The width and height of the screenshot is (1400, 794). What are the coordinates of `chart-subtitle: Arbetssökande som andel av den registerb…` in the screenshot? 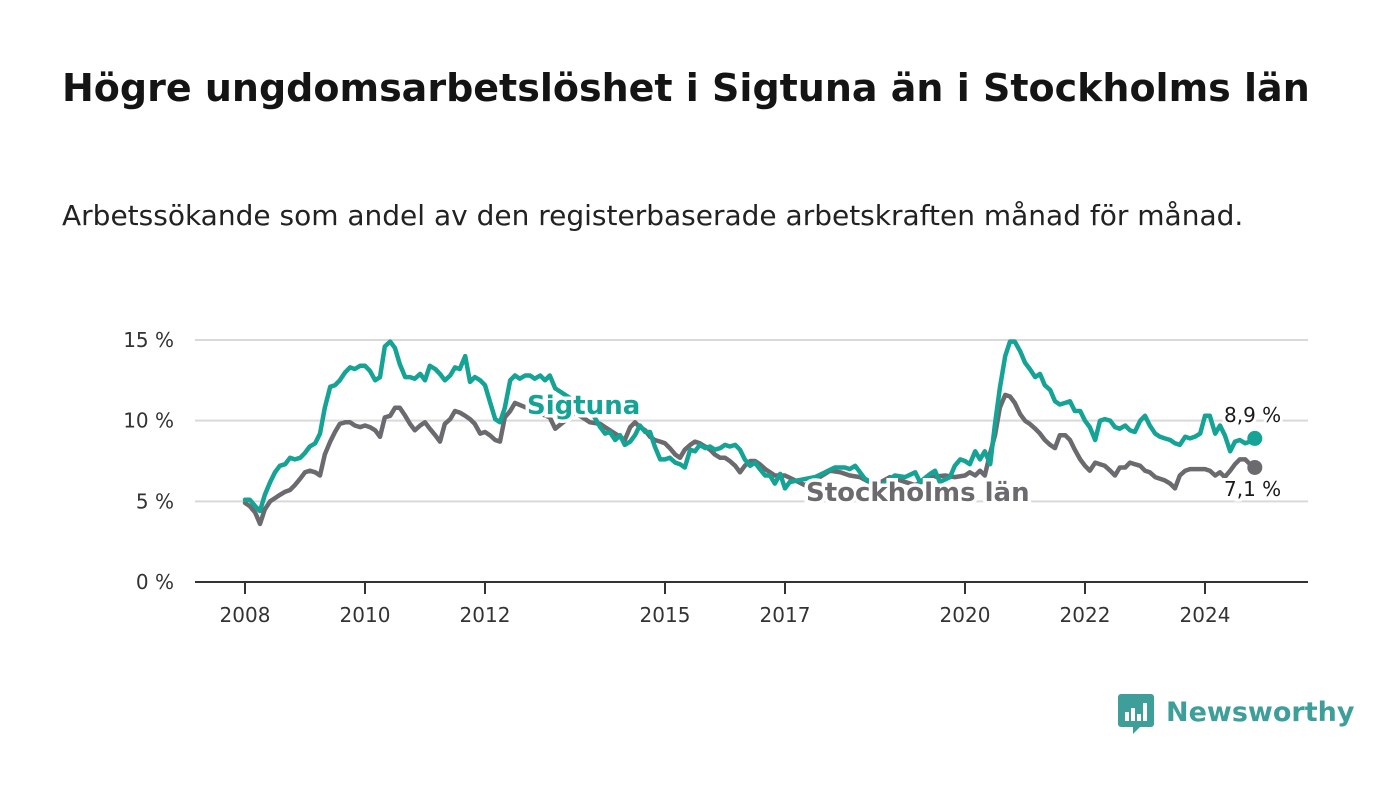 It's located at (653, 215).